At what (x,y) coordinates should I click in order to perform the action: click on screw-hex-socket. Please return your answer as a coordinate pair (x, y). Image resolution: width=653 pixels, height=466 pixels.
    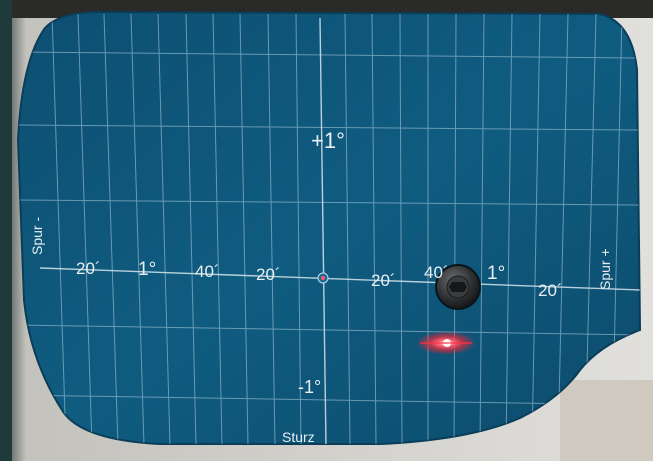
    Looking at the image, I should click on (458, 287).